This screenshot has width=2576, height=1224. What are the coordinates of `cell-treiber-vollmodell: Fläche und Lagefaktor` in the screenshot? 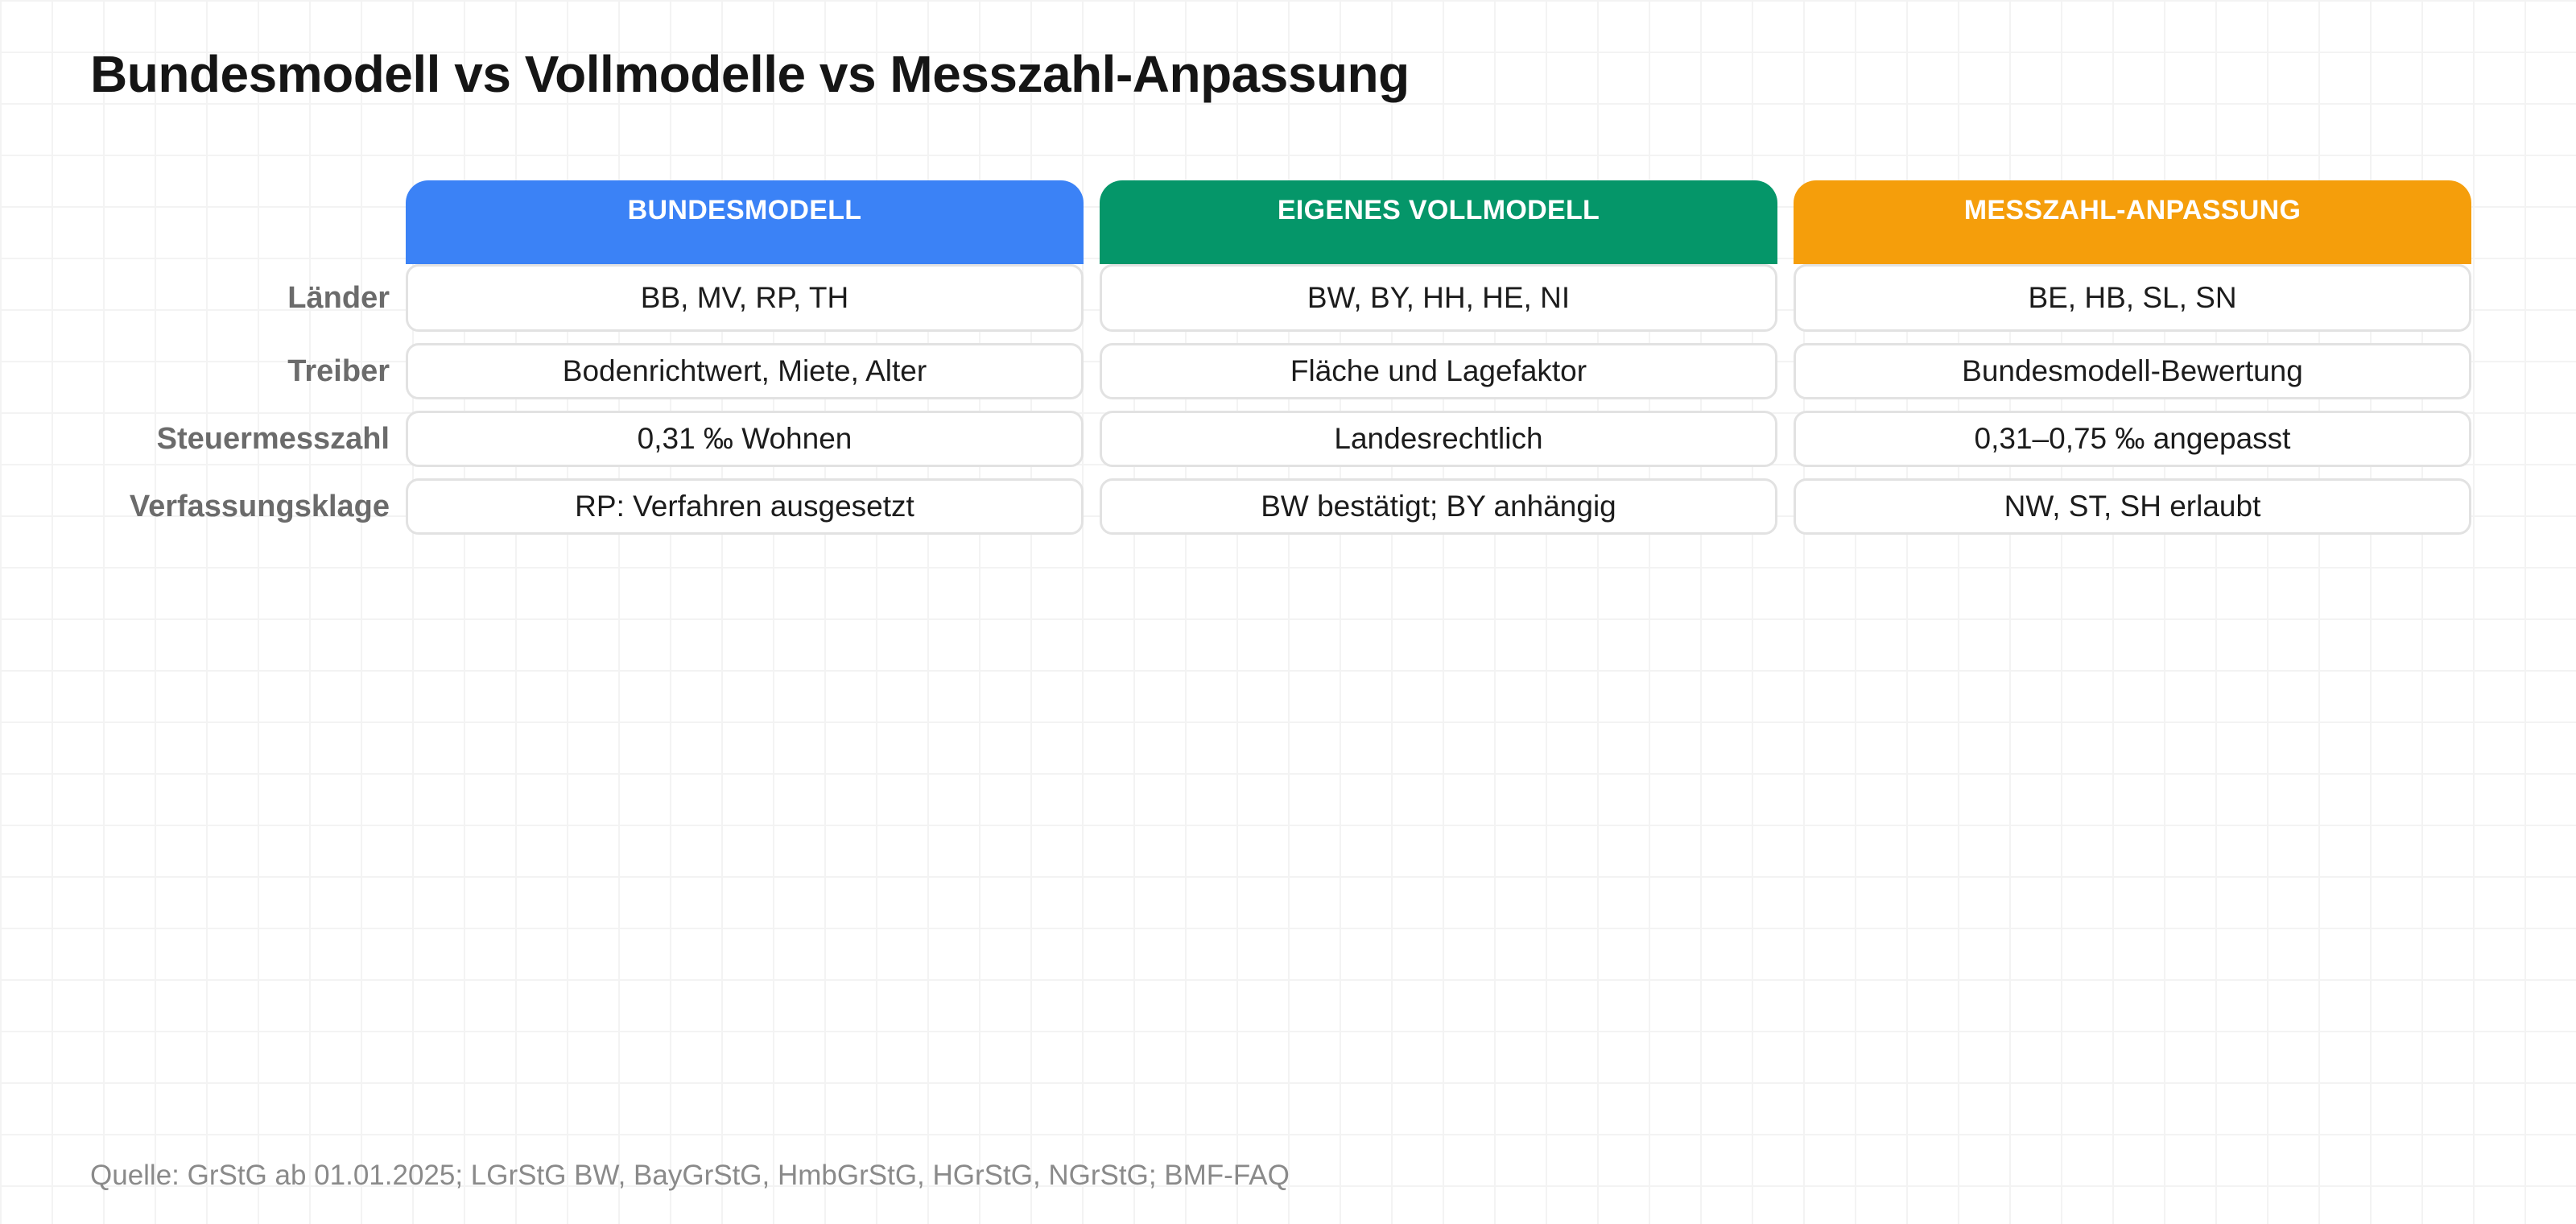 It's located at (1438, 371).